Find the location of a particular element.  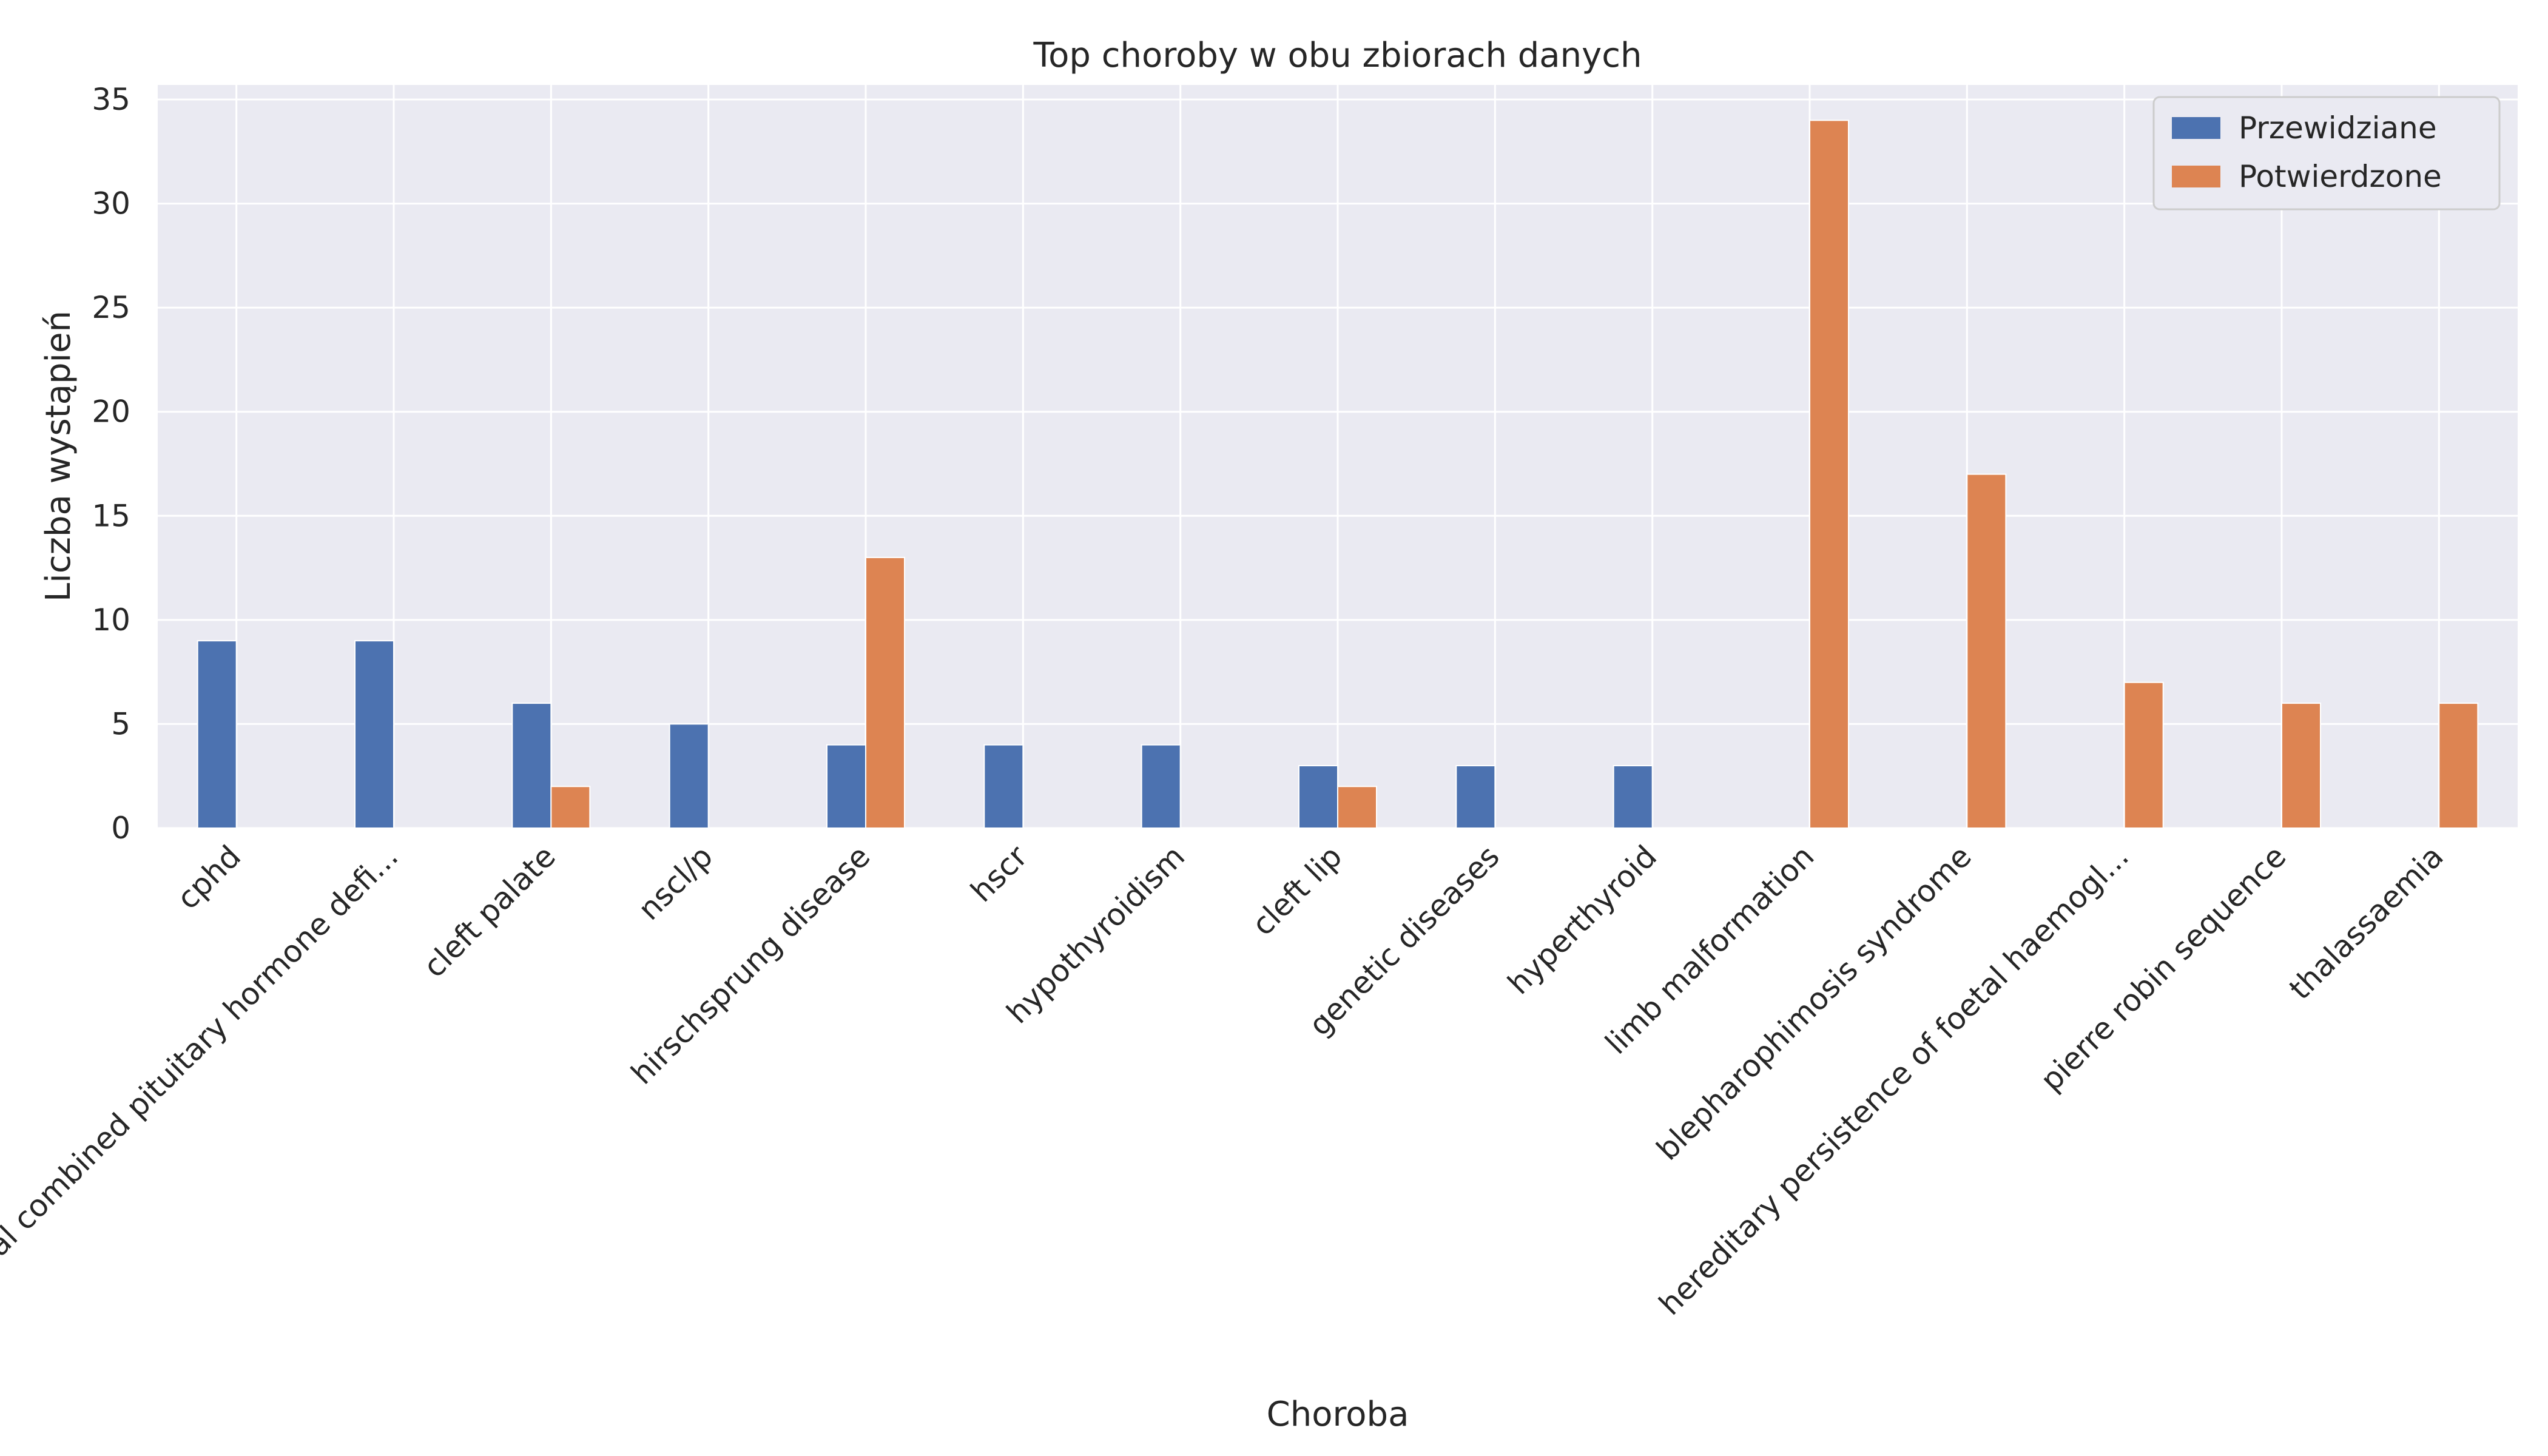

legend-label-potwierdzone: Potwierdzone is located at coordinates (2340, 176).